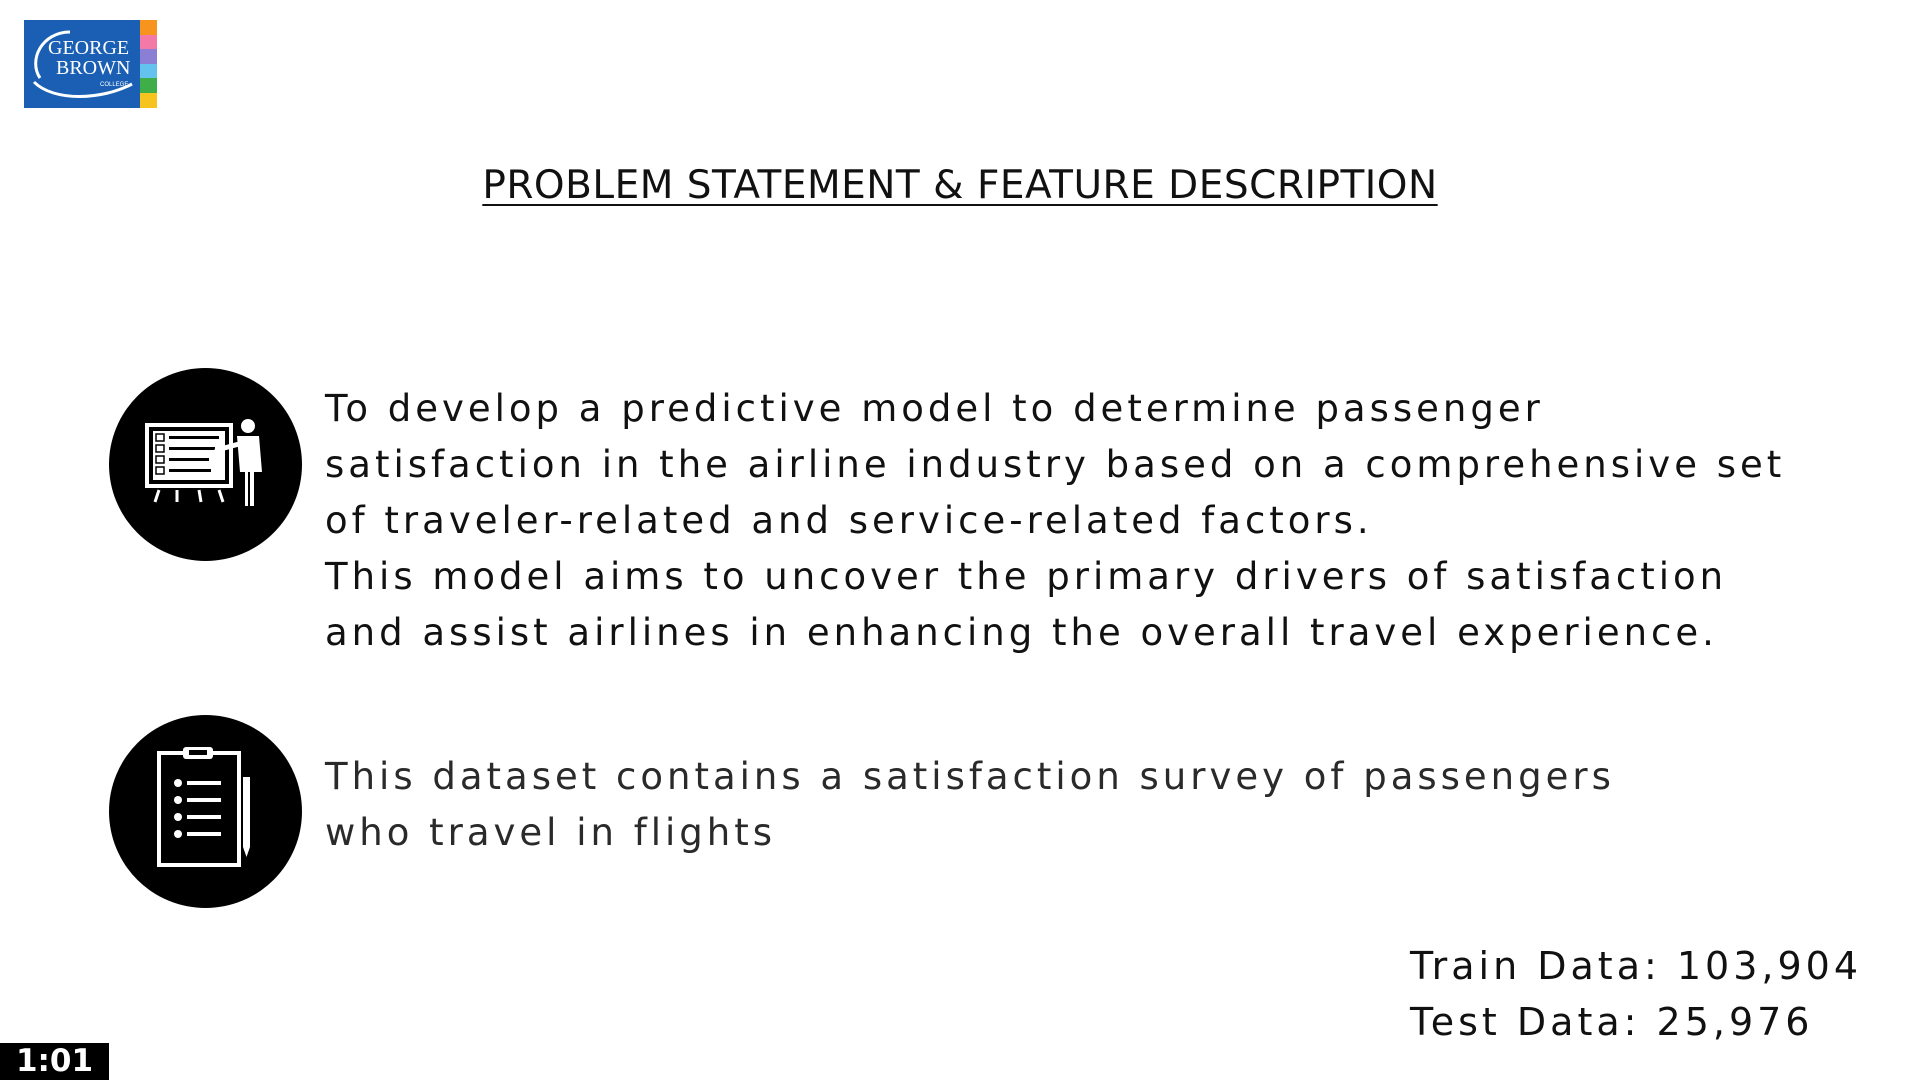  I want to click on data-stats: Train Data: 103,904 Test Data: 25,976, so click(1636, 994).